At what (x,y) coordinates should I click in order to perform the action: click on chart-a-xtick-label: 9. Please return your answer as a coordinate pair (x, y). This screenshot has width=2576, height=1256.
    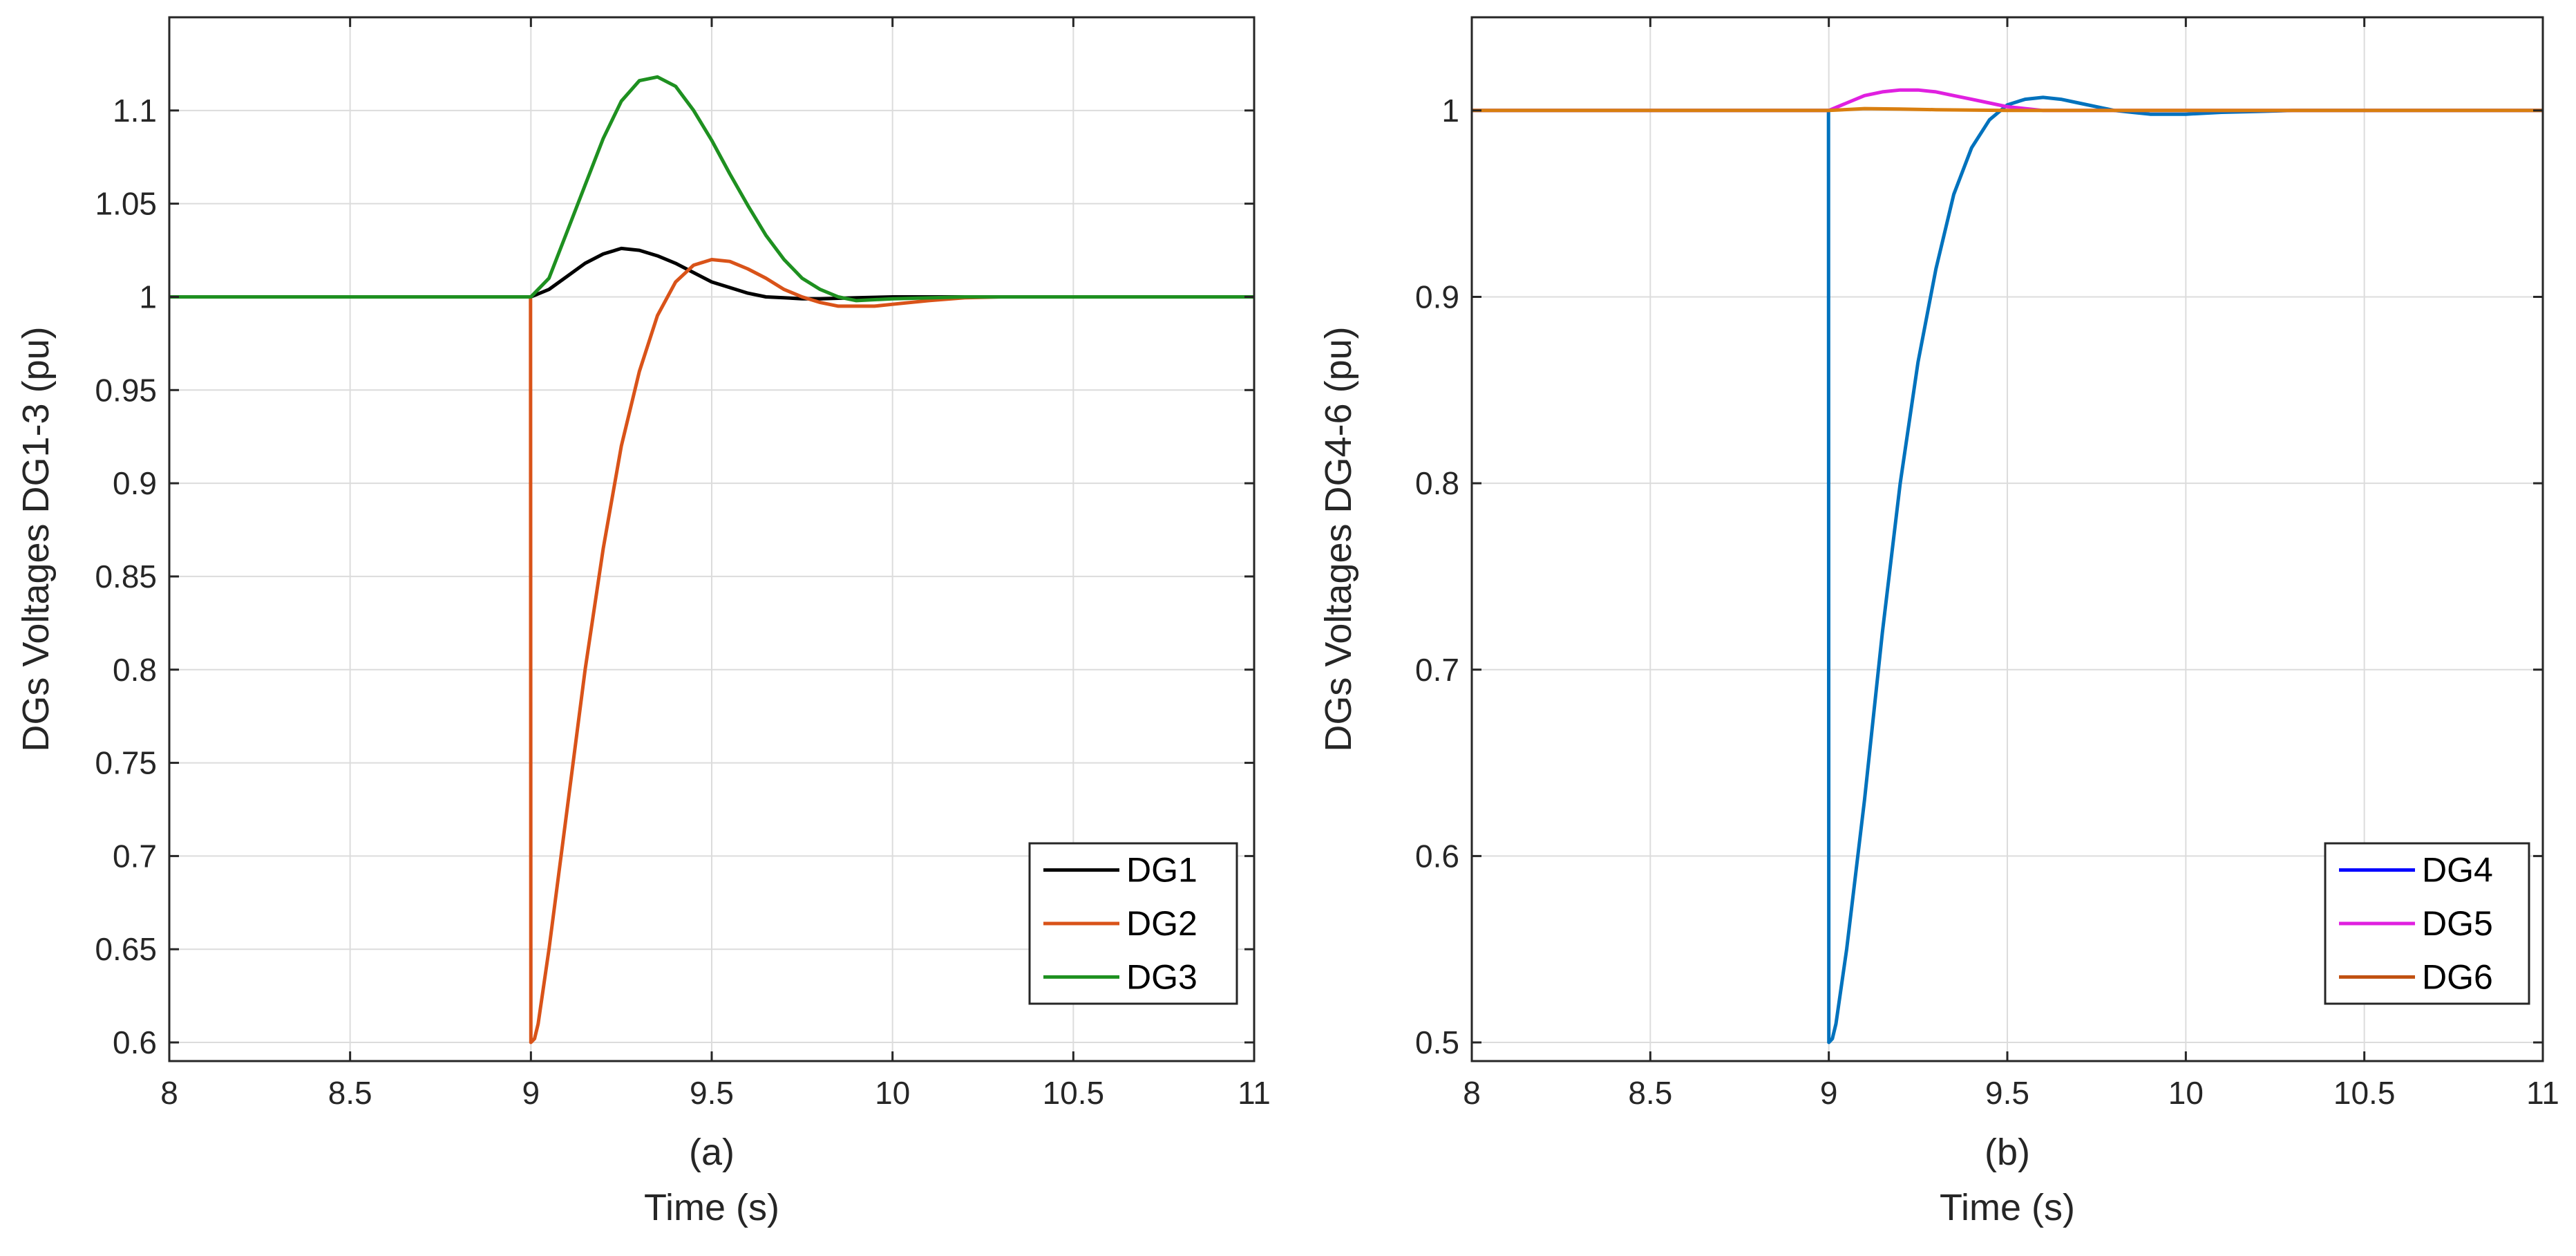
    Looking at the image, I should click on (531, 1093).